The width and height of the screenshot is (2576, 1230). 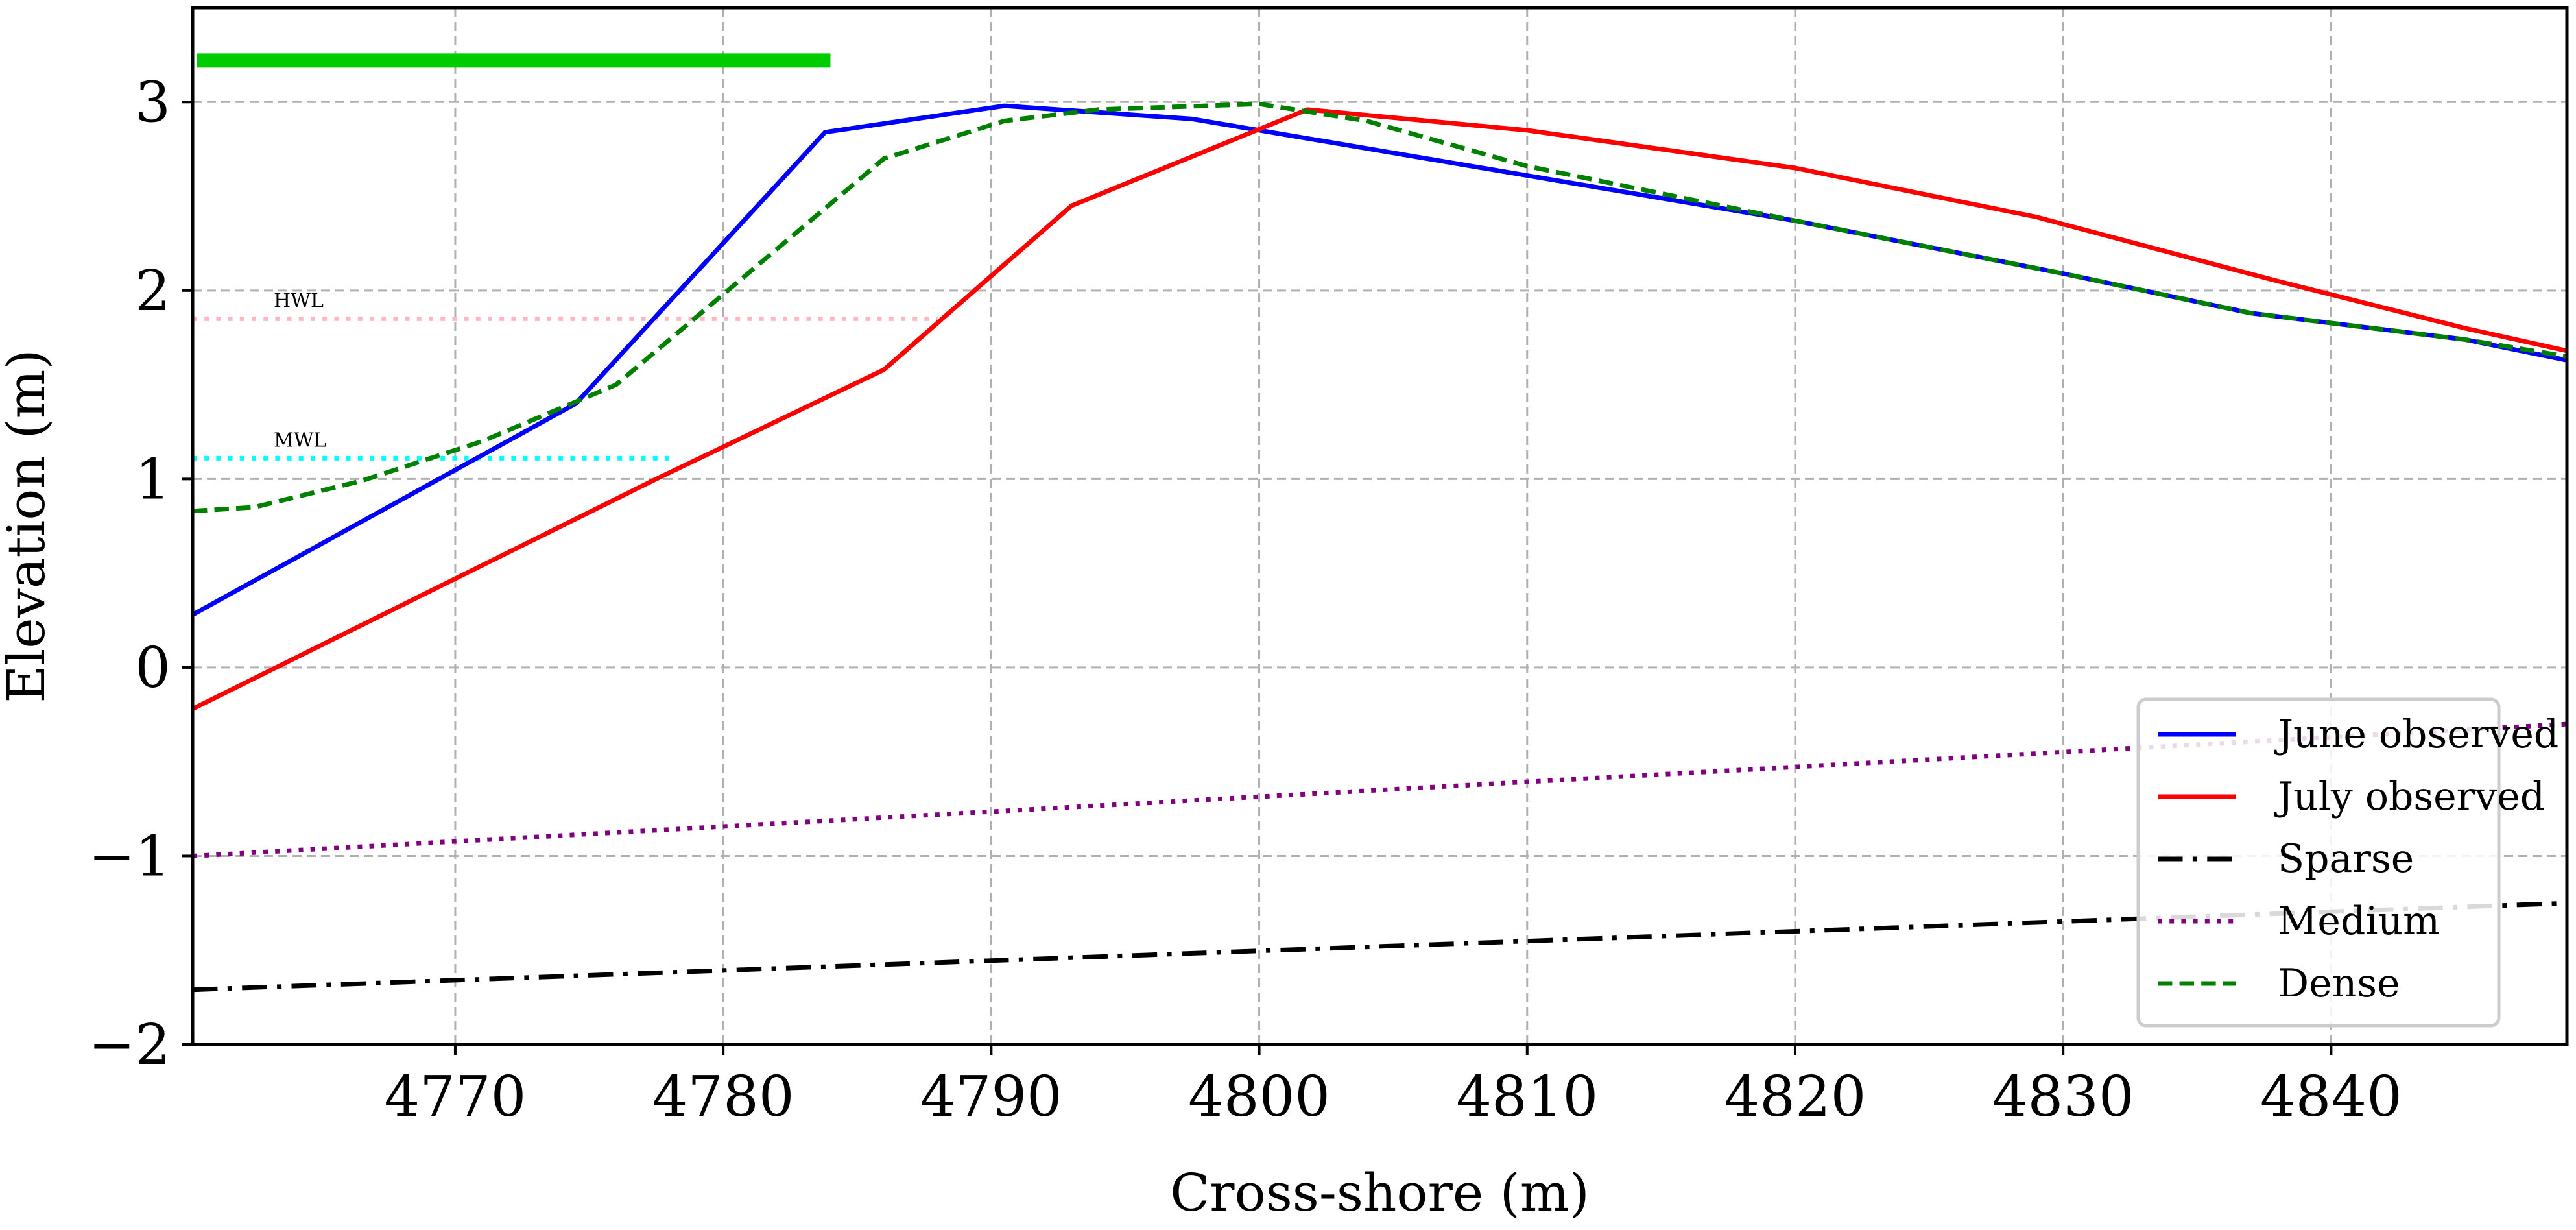 I want to click on x-axis-ticks: 4770 4780 4790 4800 4810 4820 4830 4840, so click(x=1393, y=1086).